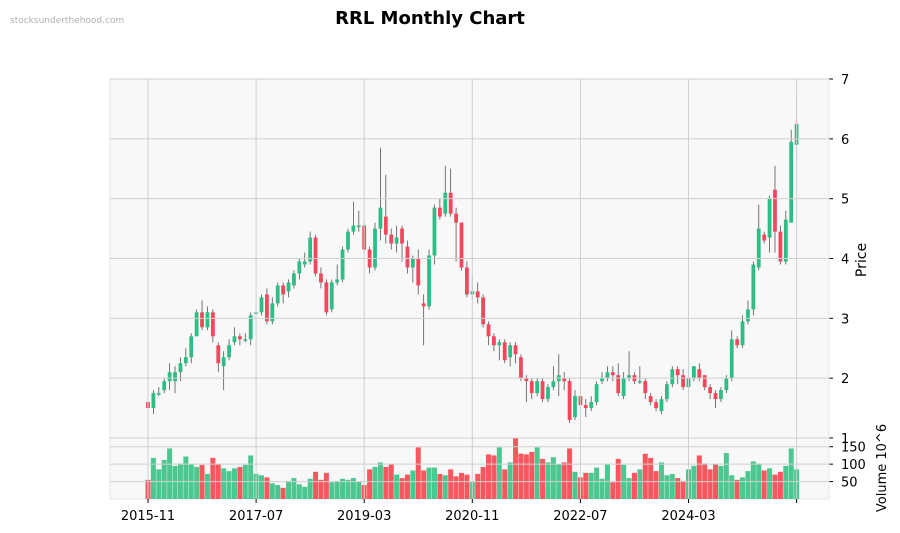  What do you see at coordinates (853, 448) in the screenshot?
I see `volume-tick-label: 150` at bounding box center [853, 448].